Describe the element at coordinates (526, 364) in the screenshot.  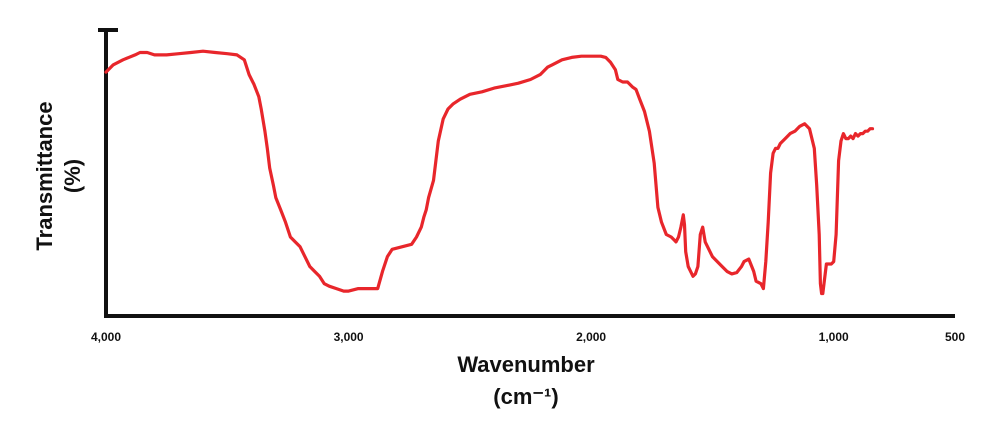
I see `x-axis-title: Wavenumber` at that location.